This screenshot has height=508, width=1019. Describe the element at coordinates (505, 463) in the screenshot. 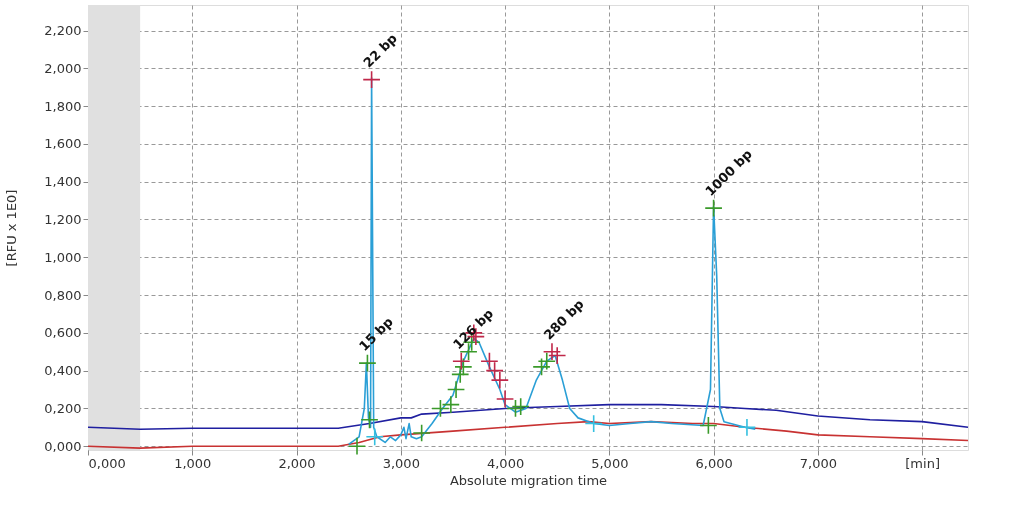

I see `x-tick-label: 4,000` at that location.